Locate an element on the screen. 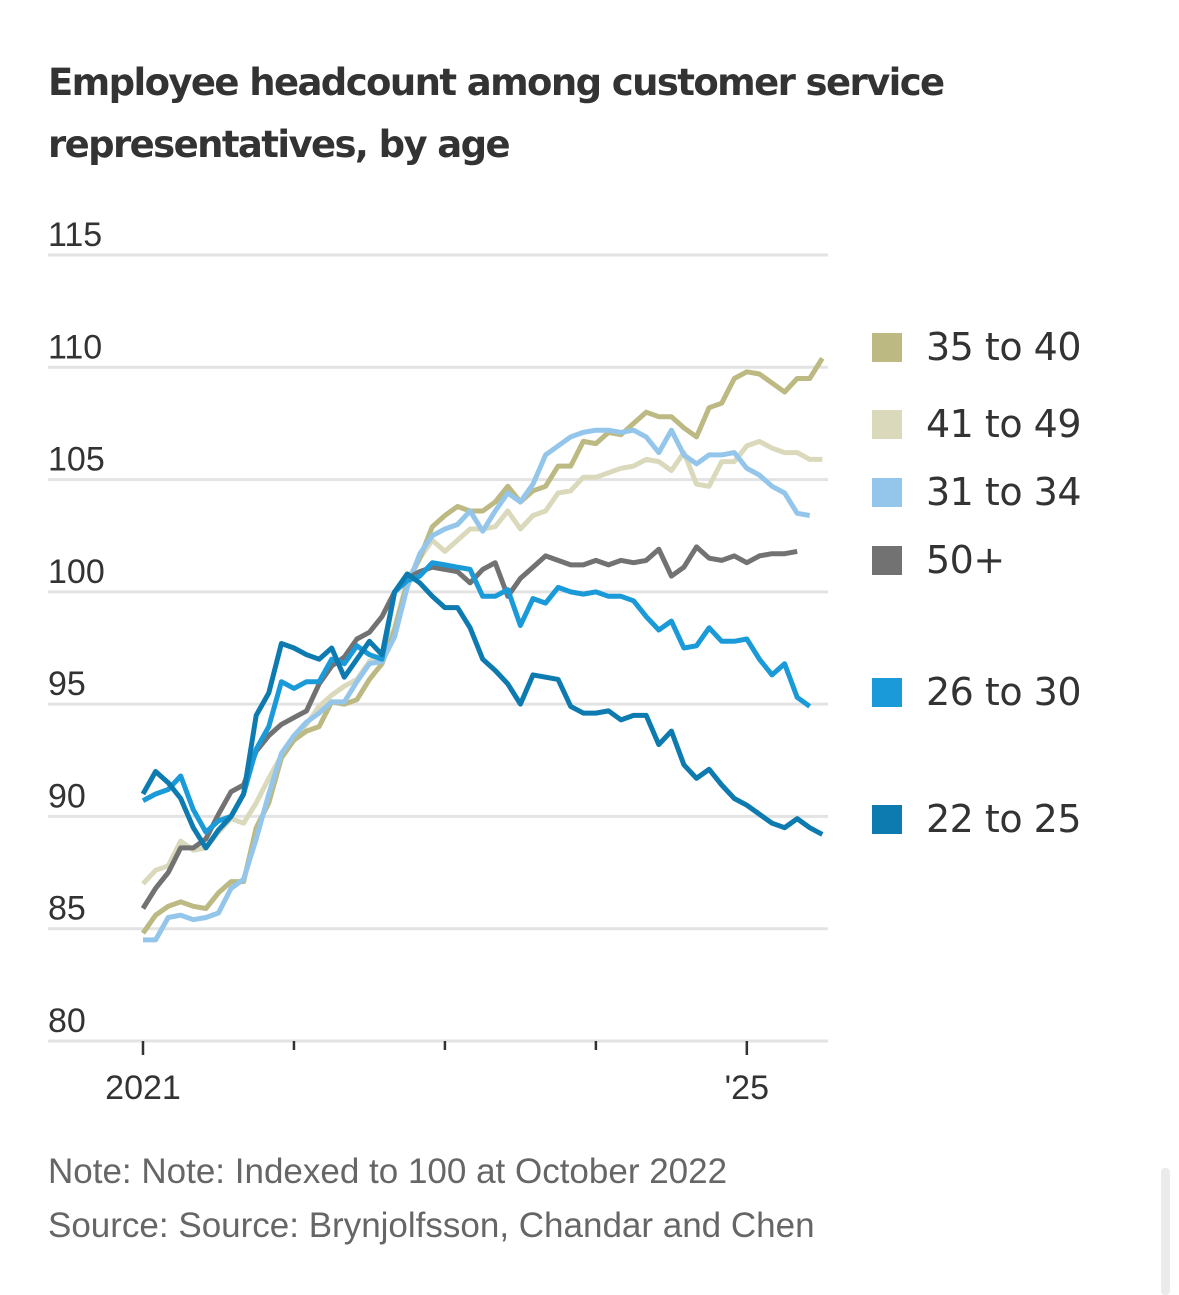 This screenshot has width=1179, height=1295. x-tick-label: '25 is located at coordinates (747, 1088).